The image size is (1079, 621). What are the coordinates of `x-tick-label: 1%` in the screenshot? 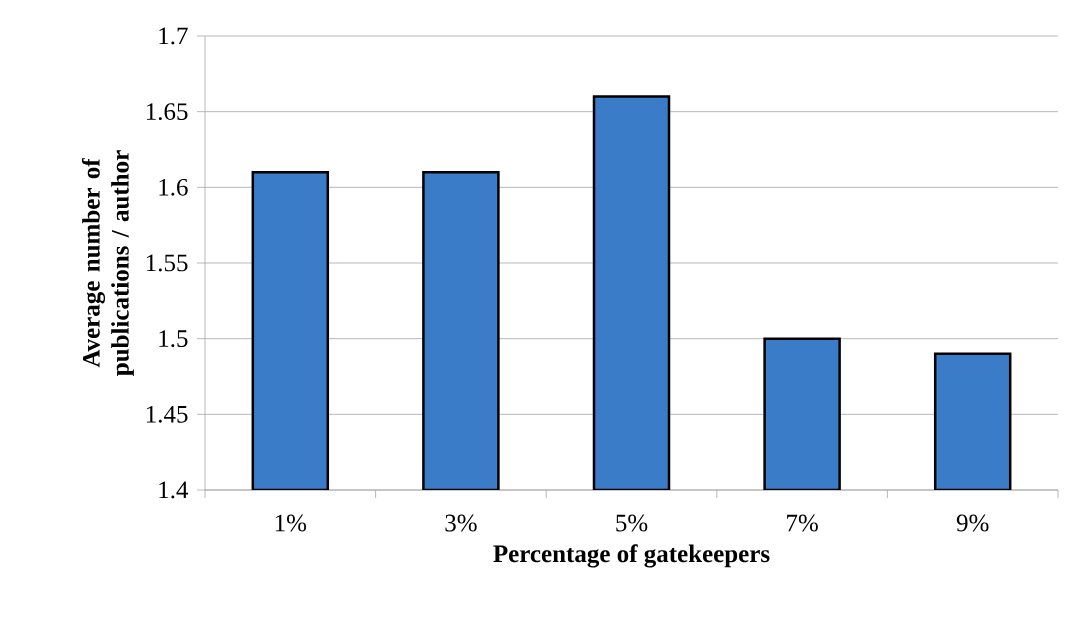 It's located at (291, 523).